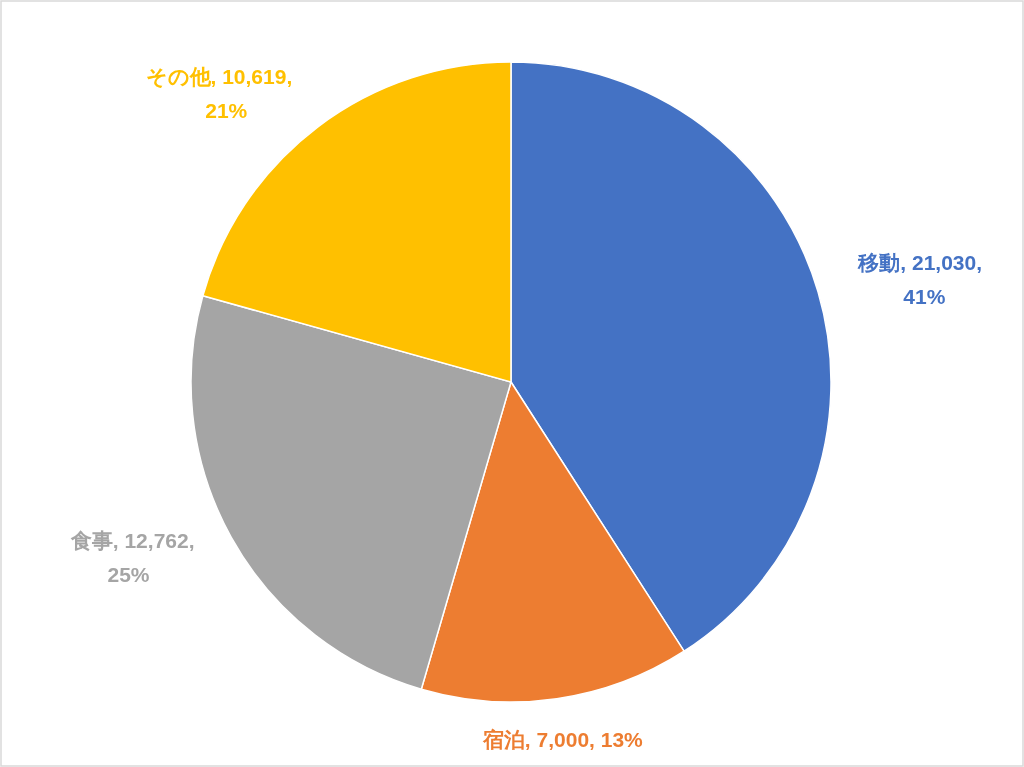 The height and width of the screenshot is (767, 1024). Describe the element at coordinates (562, 740) in the screenshot. I see `slice-label: 宿泊, 7,000, 13%` at that location.